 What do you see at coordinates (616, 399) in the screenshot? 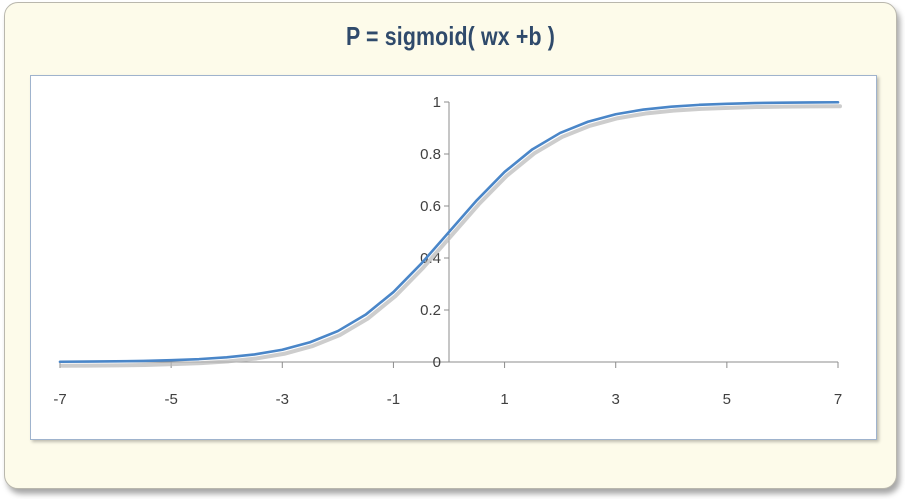
I see `x-tick-label: 3` at bounding box center [616, 399].